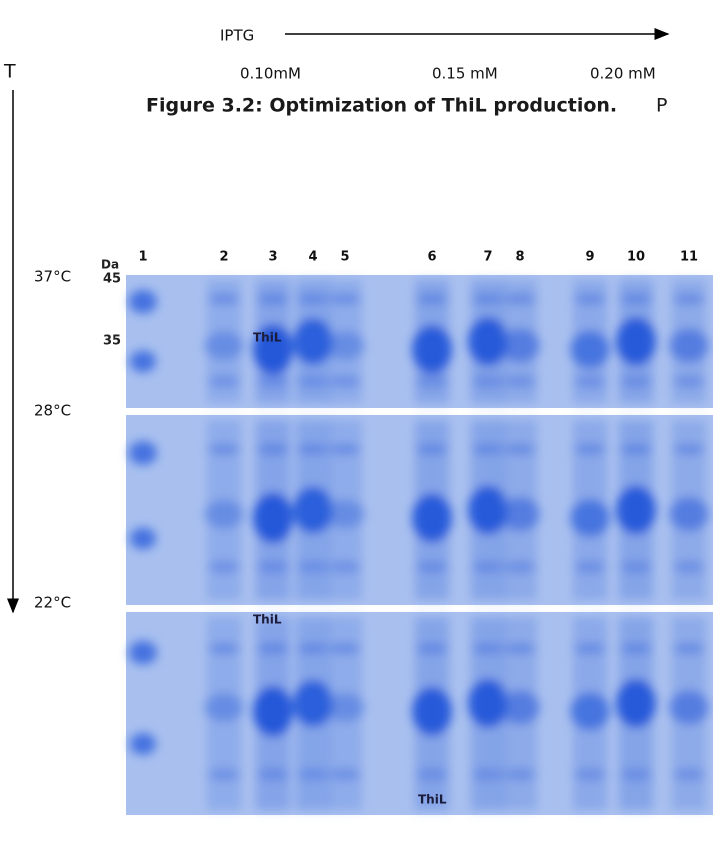 This screenshot has height=841, width=713. Describe the element at coordinates (465, 74) in the screenshot. I see `concentration: 0.15 mM` at that location.